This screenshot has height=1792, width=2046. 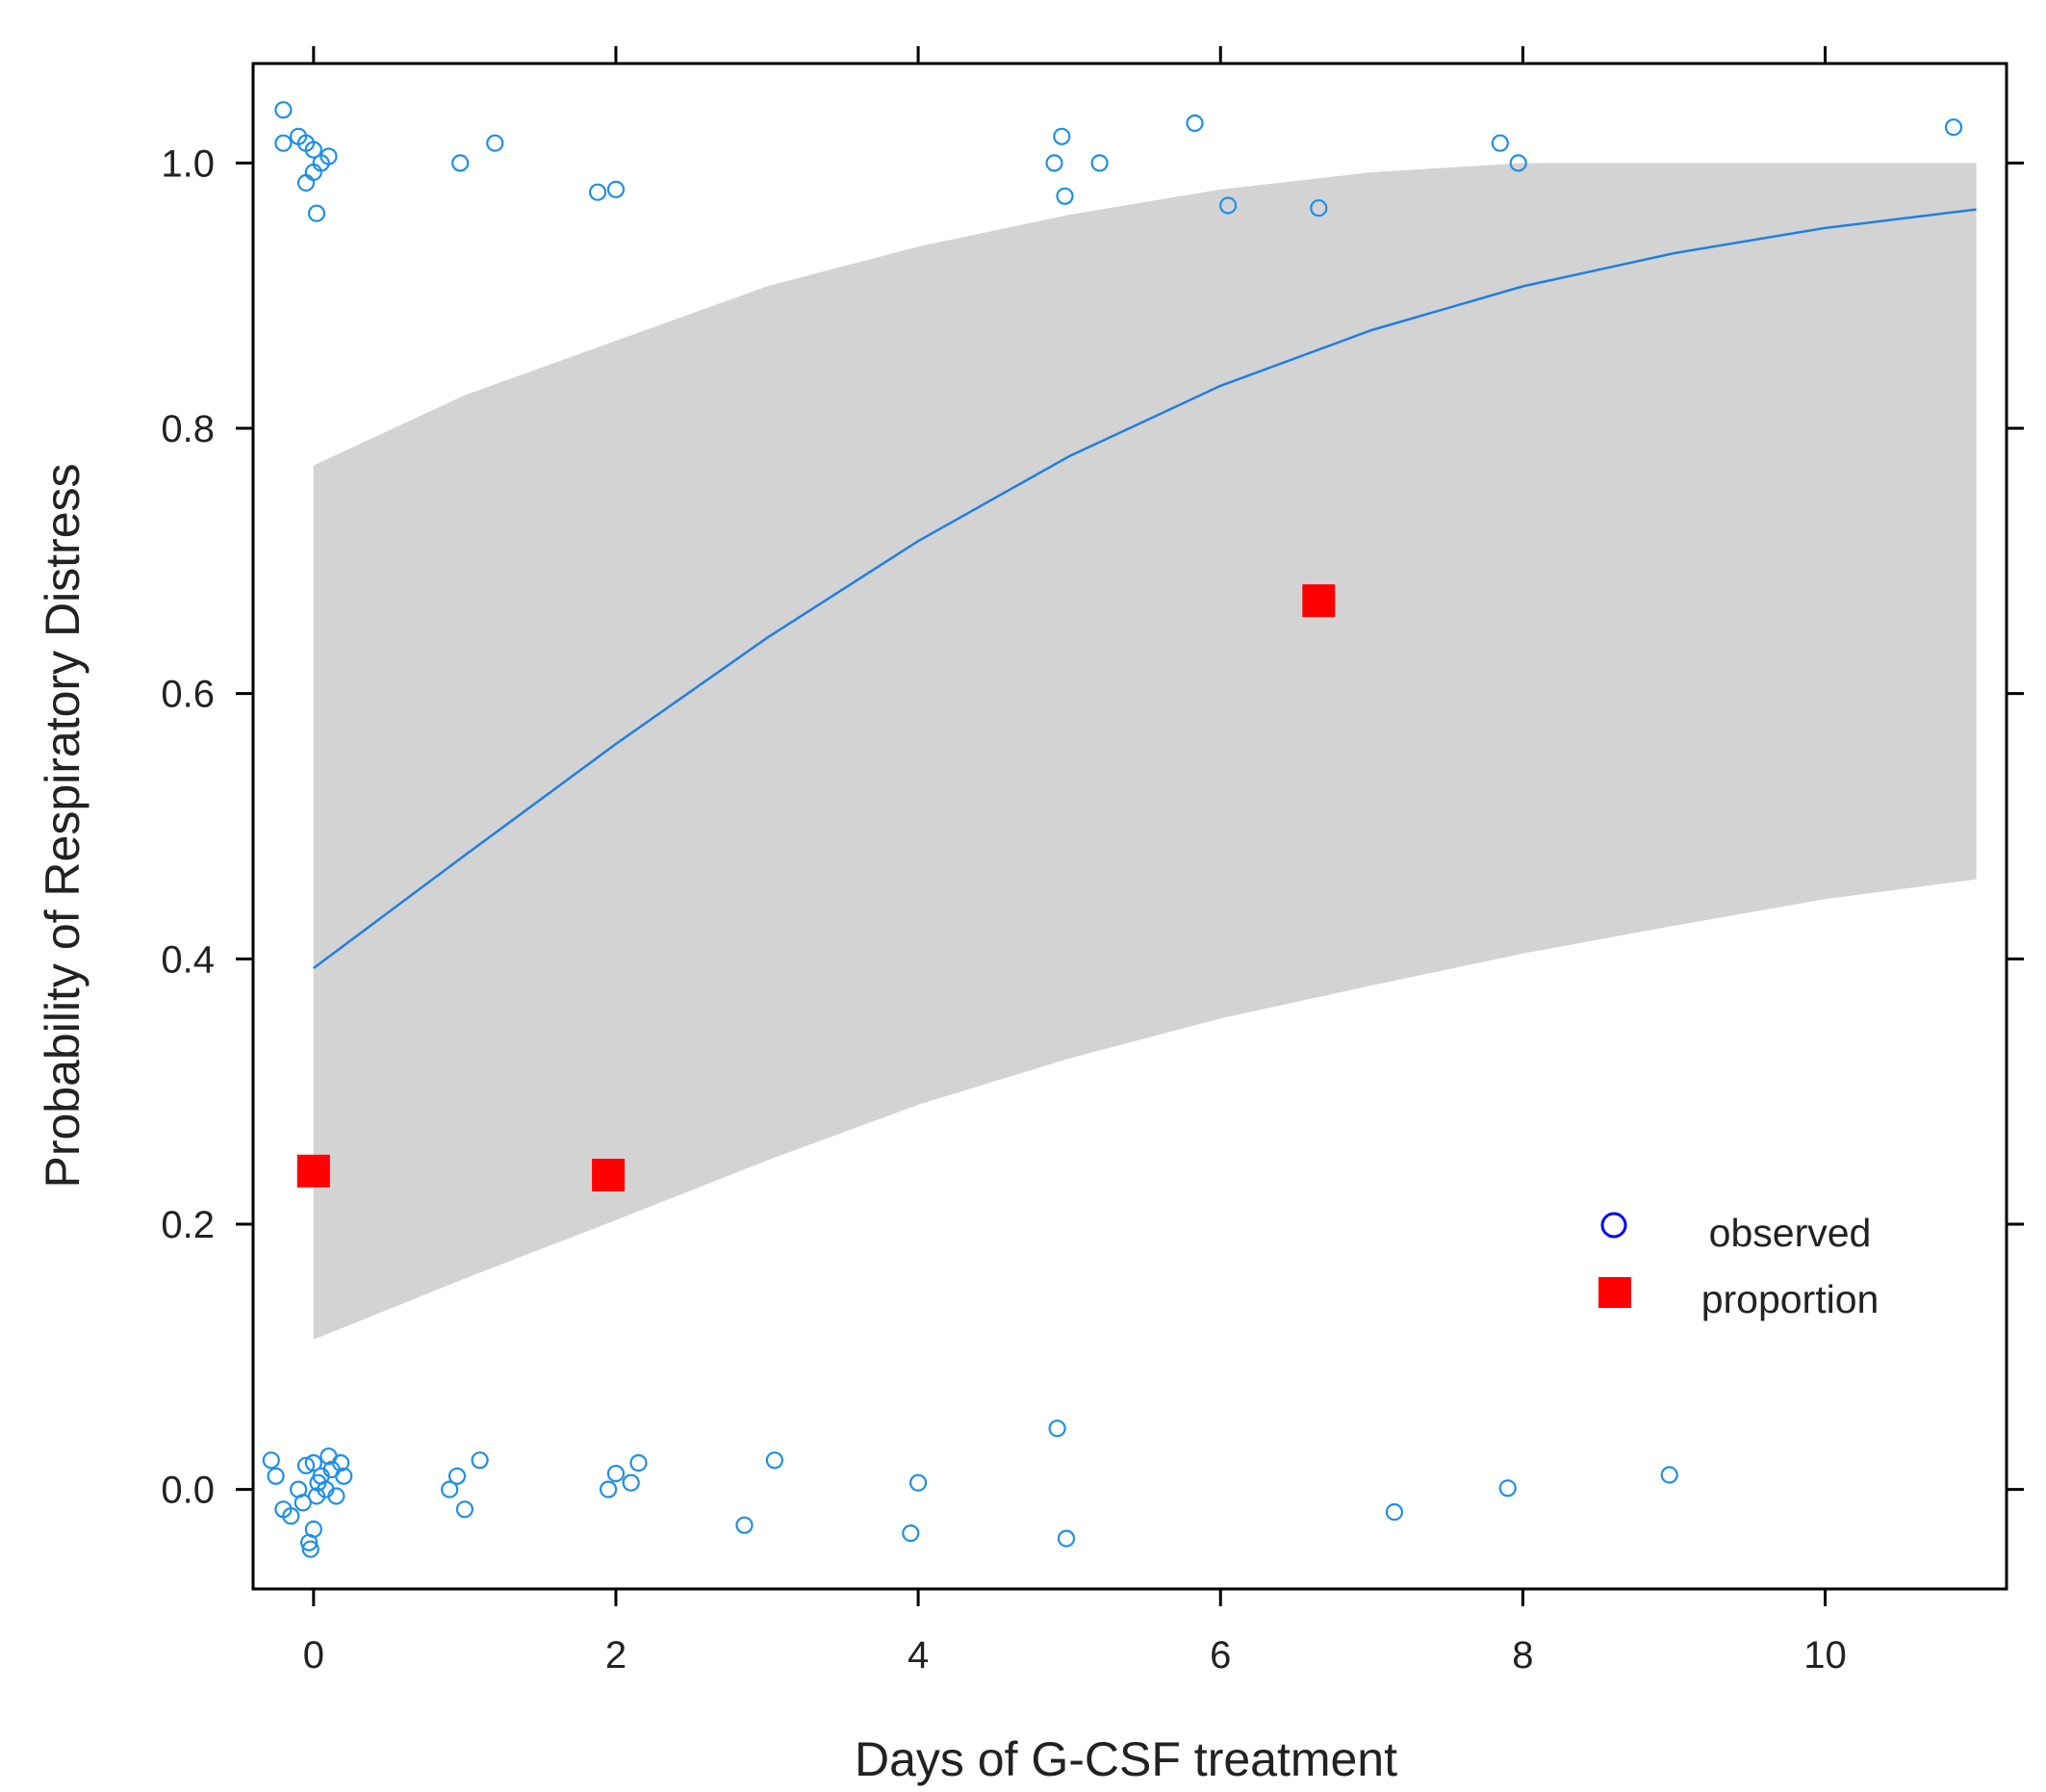 What do you see at coordinates (188, 1491) in the screenshot?
I see `y-tick-label: 0.0` at bounding box center [188, 1491].